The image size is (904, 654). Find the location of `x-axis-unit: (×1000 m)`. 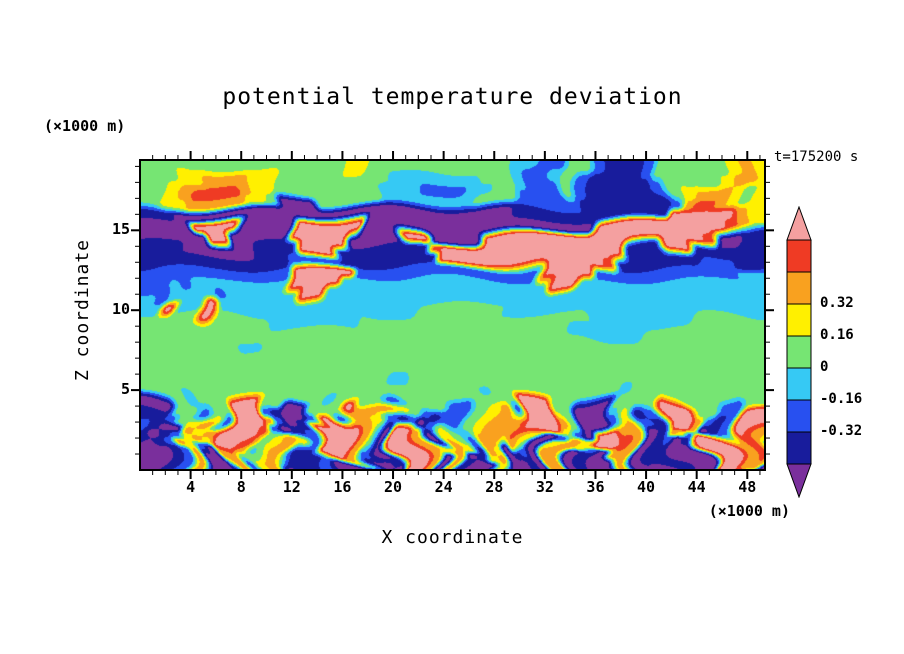

x-axis-unit: (×1000 m) is located at coordinates (749, 511).